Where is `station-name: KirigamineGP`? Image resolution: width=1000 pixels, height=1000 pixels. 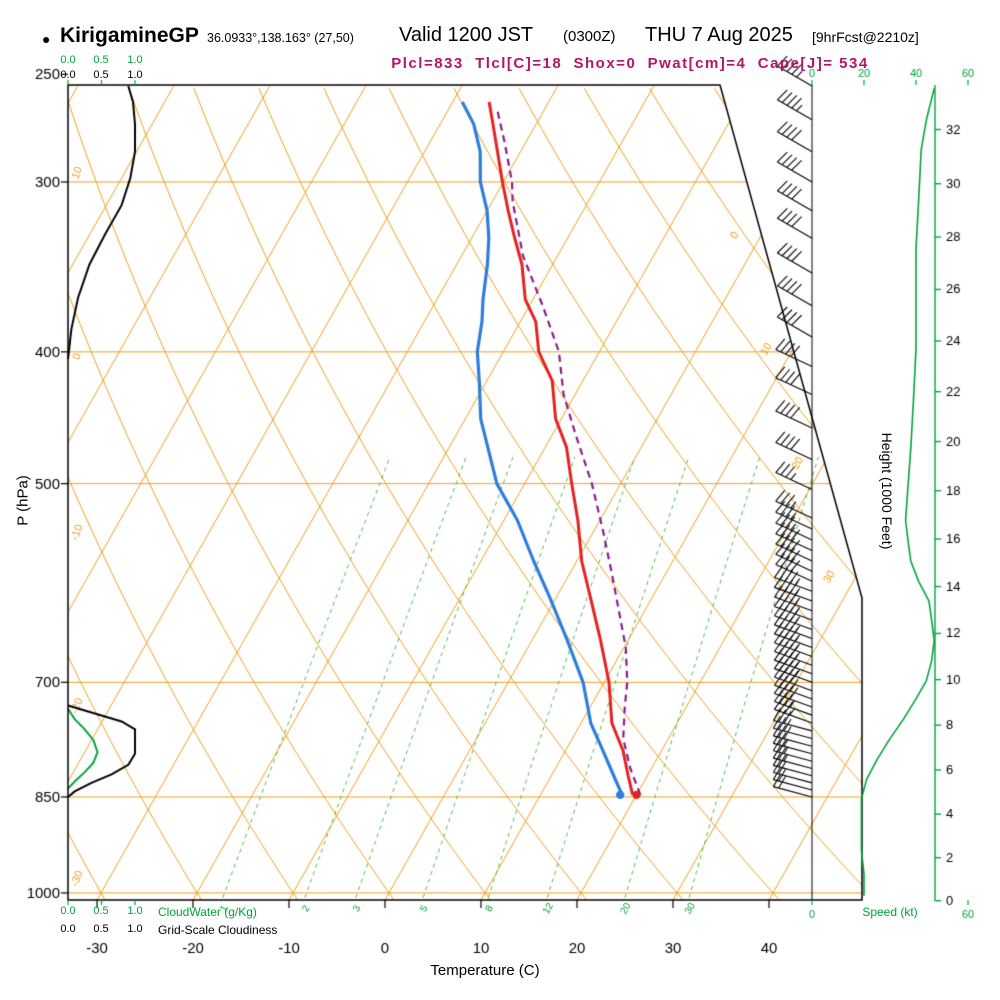
station-name: KirigamineGP is located at coordinates (129, 35).